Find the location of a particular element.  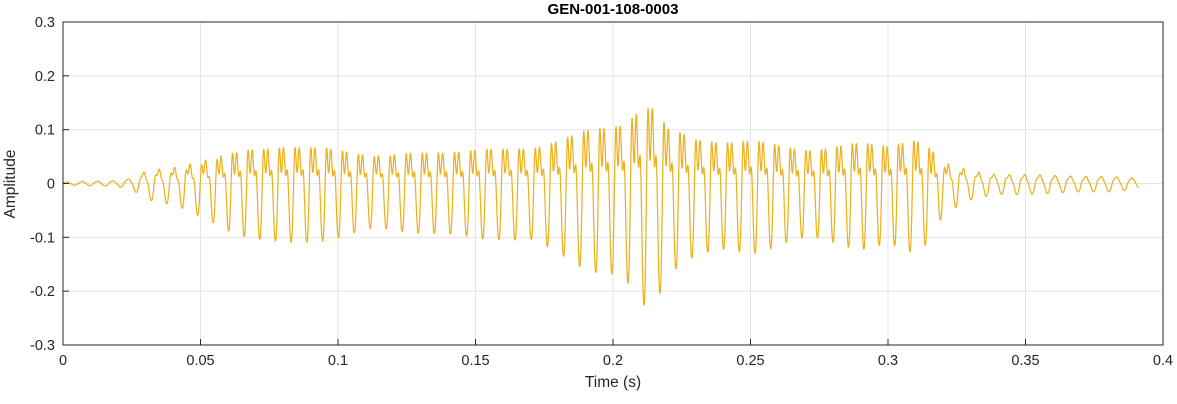

y-tick-label: 0.2 is located at coordinates (45, 77).